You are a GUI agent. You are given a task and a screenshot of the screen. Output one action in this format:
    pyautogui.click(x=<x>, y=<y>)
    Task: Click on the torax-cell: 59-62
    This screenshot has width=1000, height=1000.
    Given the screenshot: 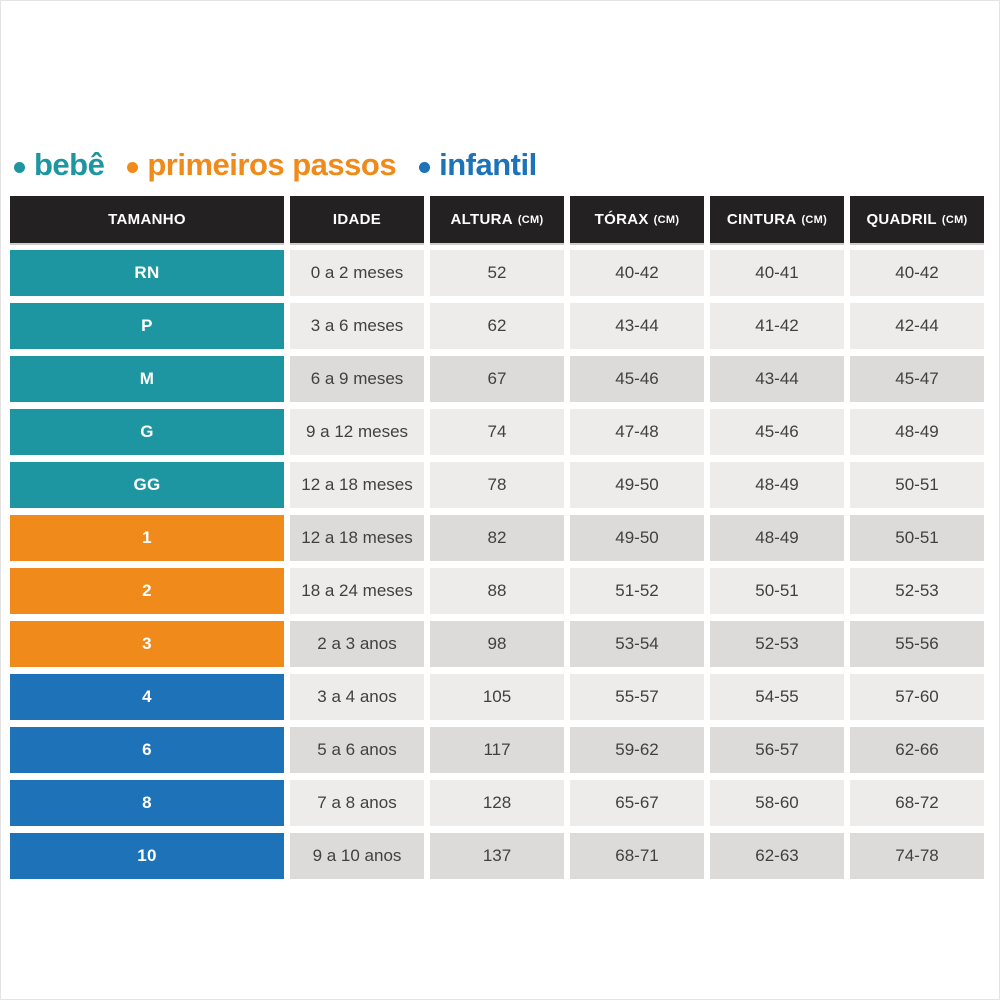 What is the action you would take?
    pyautogui.click(x=637, y=750)
    